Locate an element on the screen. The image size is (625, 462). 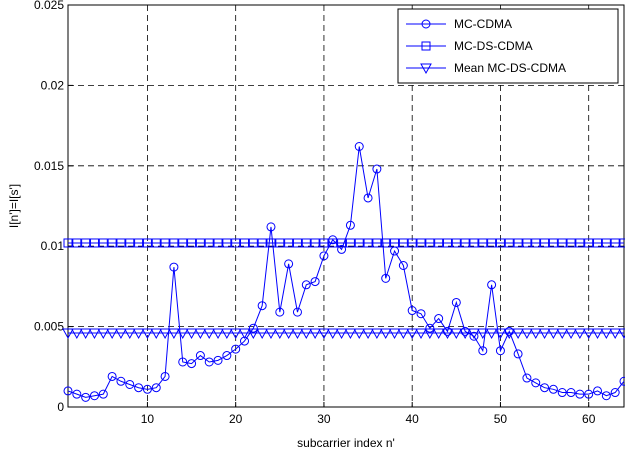
legend-label: MC-DS-CDMA is located at coordinates (493, 46).